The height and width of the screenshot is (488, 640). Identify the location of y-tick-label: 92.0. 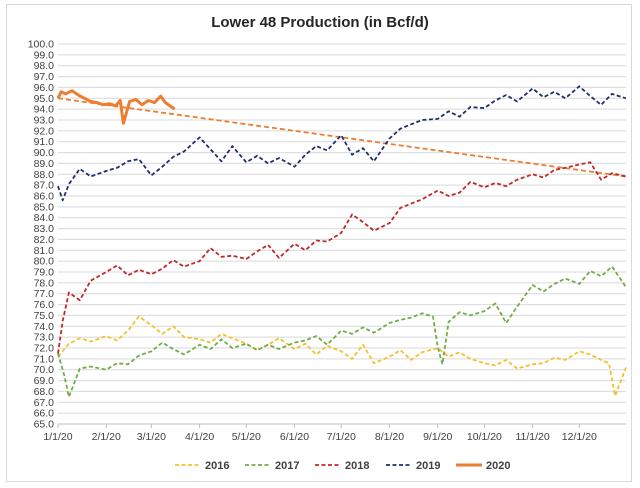
(44, 131).